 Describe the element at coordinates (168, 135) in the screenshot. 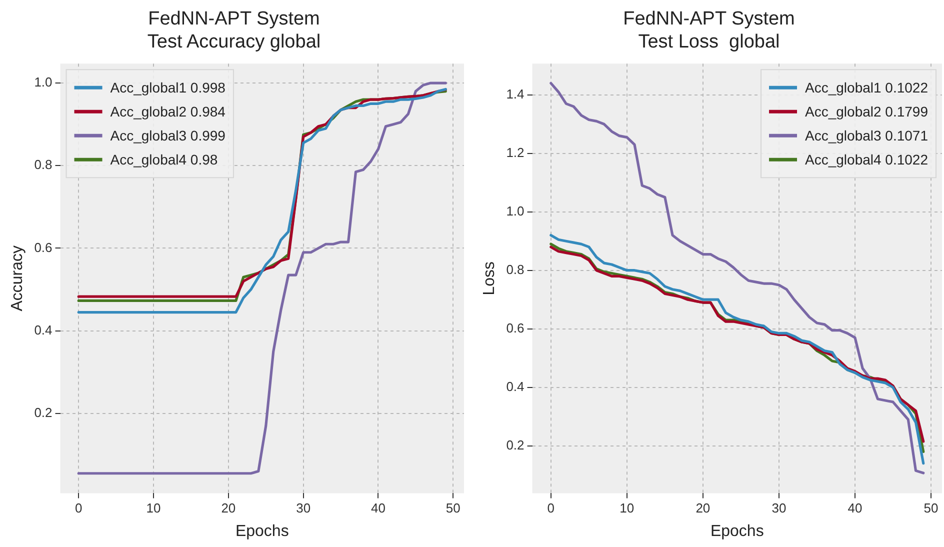

I see `legend-label: Acc_global3 0.999` at that location.